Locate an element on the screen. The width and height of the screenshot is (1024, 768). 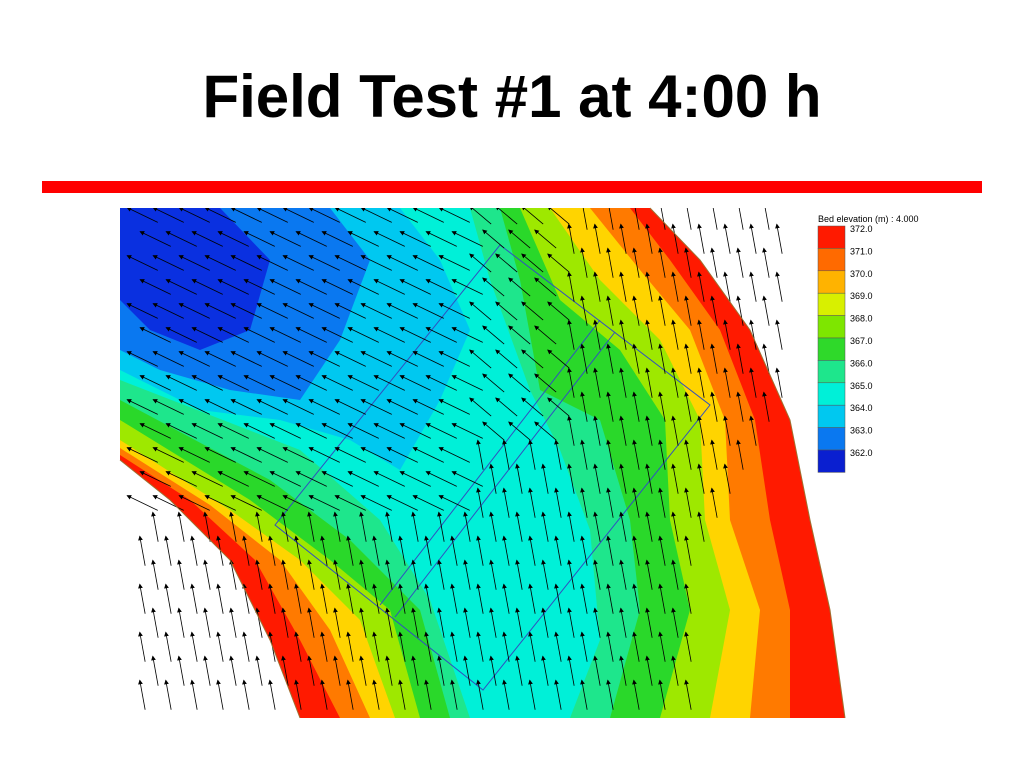
title-rule is located at coordinates (512, 187).